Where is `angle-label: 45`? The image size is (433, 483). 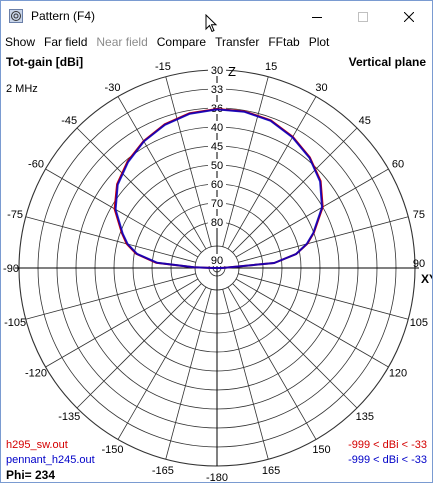 angle-label: 45 is located at coordinates (365, 121).